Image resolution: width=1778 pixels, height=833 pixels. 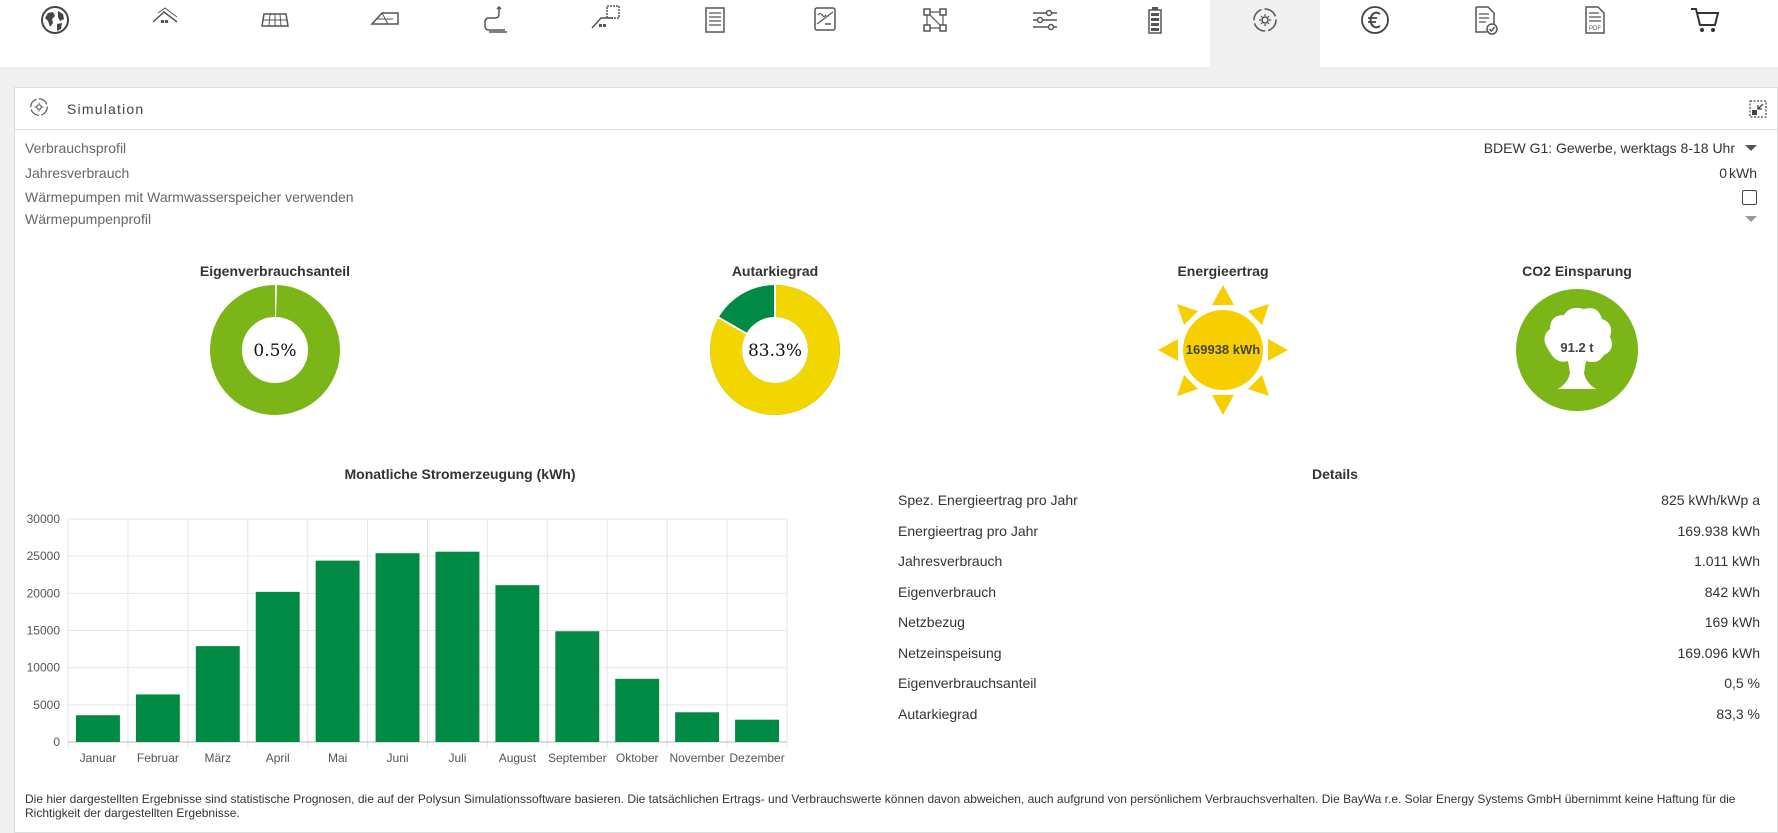 I want to click on toolbar-pdf: PDF, so click(x=1595, y=33).